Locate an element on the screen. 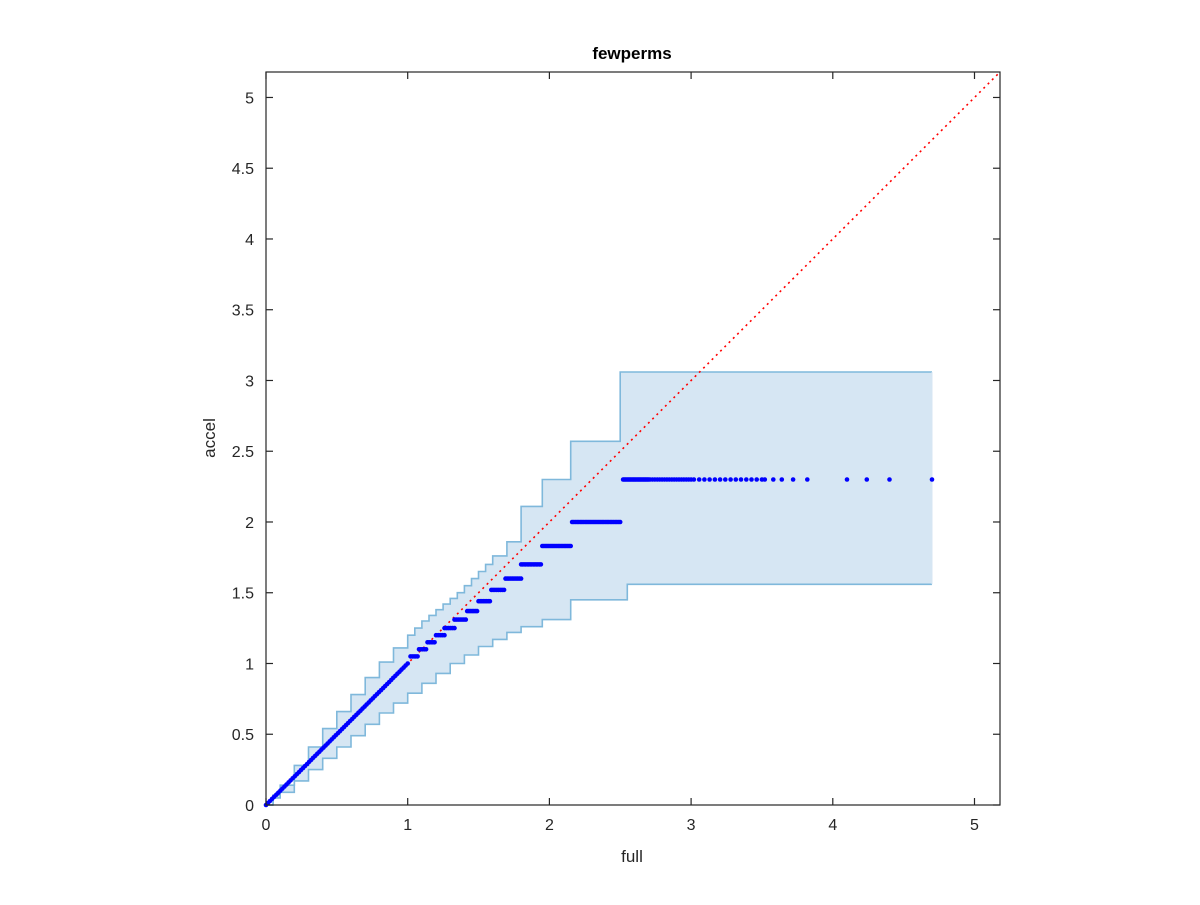  x-tick-label: 2 is located at coordinates (549, 825).